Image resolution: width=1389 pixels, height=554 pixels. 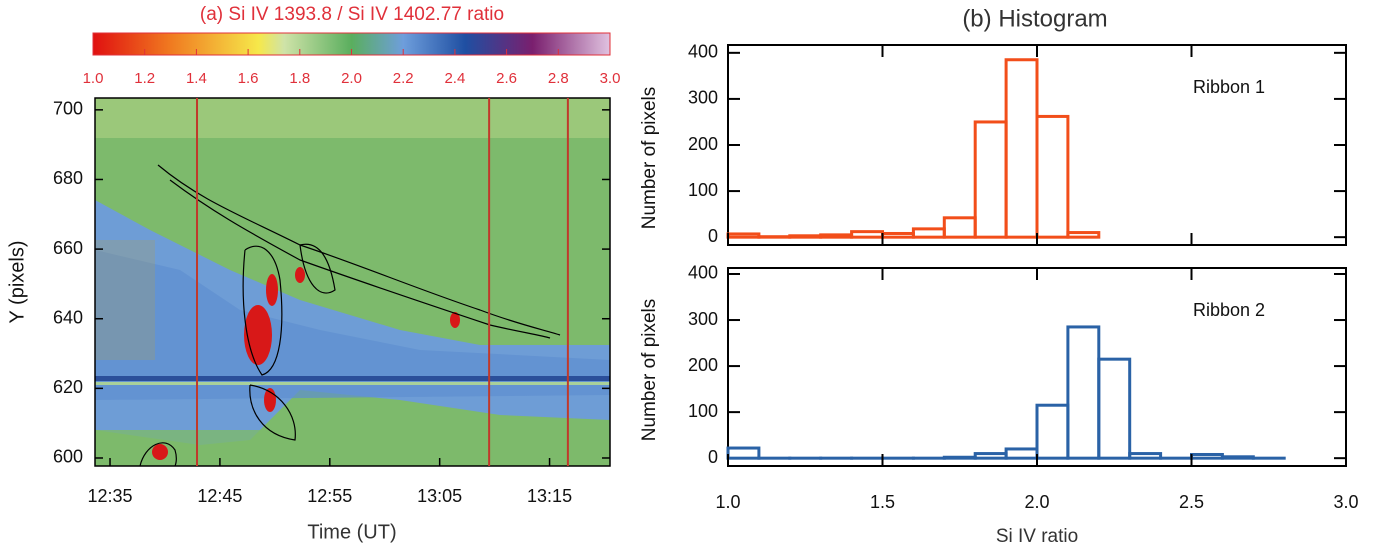 What do you see at coordinates (727, 502) in the screenshot?
I see `x-tick-label: 1.0` at bounding box center [727, 502].